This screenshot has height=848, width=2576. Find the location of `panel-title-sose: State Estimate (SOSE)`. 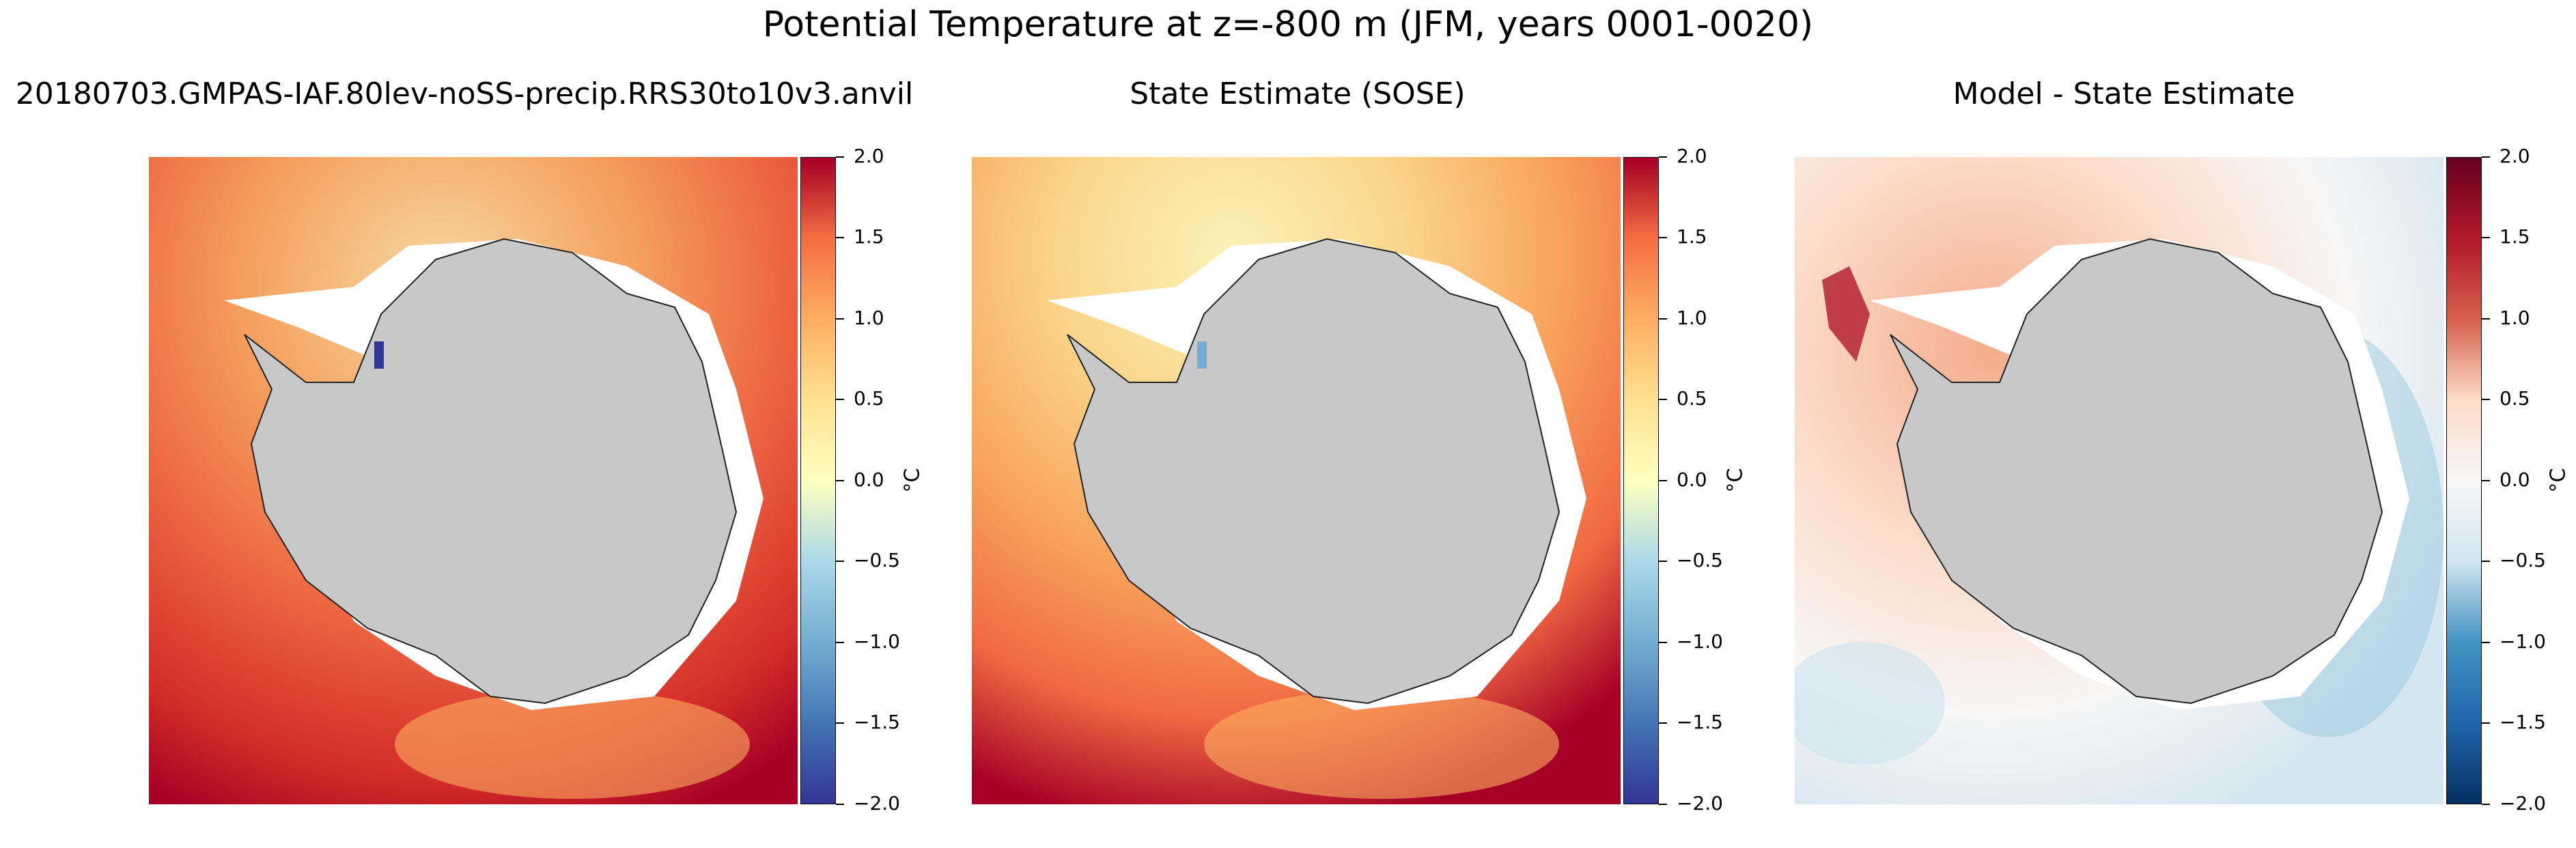

panel-title-sose: State Estimate (SOSE) is located at coordinates (1298, 93).